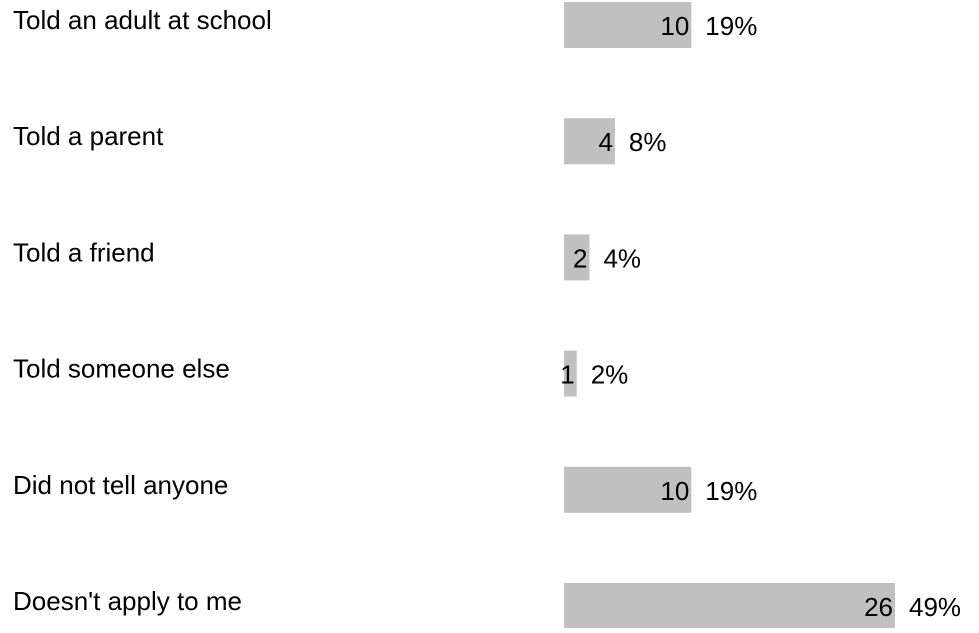  I want to click on category-label: Told a parent, so click(88, 136).